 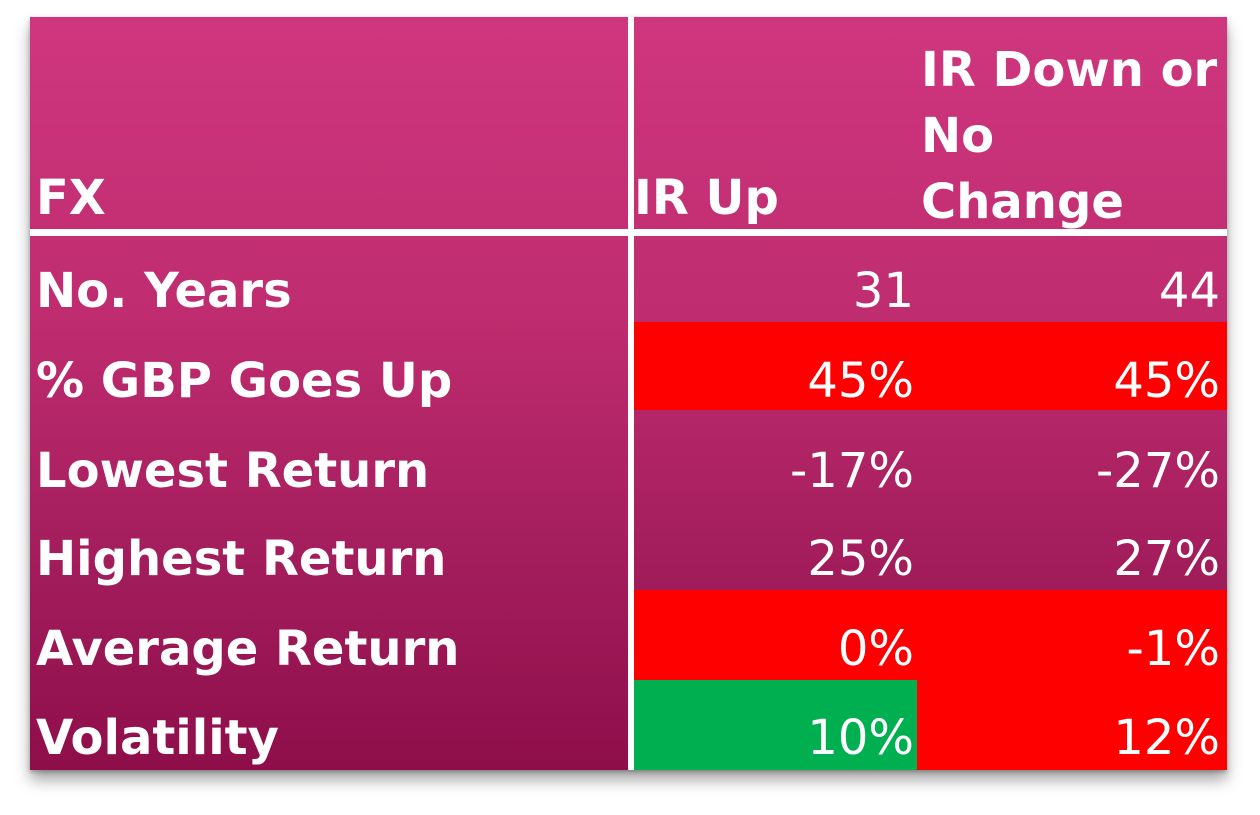 I want to click on value-gbp-up-ir-up: 45%, so click(x=860, y=381).